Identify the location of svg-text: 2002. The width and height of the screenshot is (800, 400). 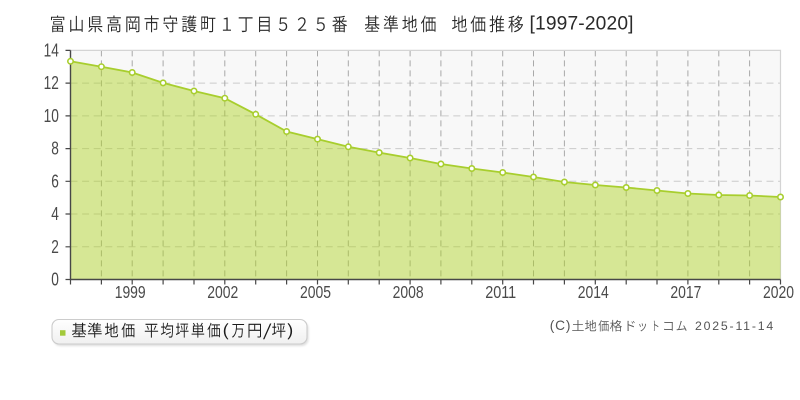
(222, 292).